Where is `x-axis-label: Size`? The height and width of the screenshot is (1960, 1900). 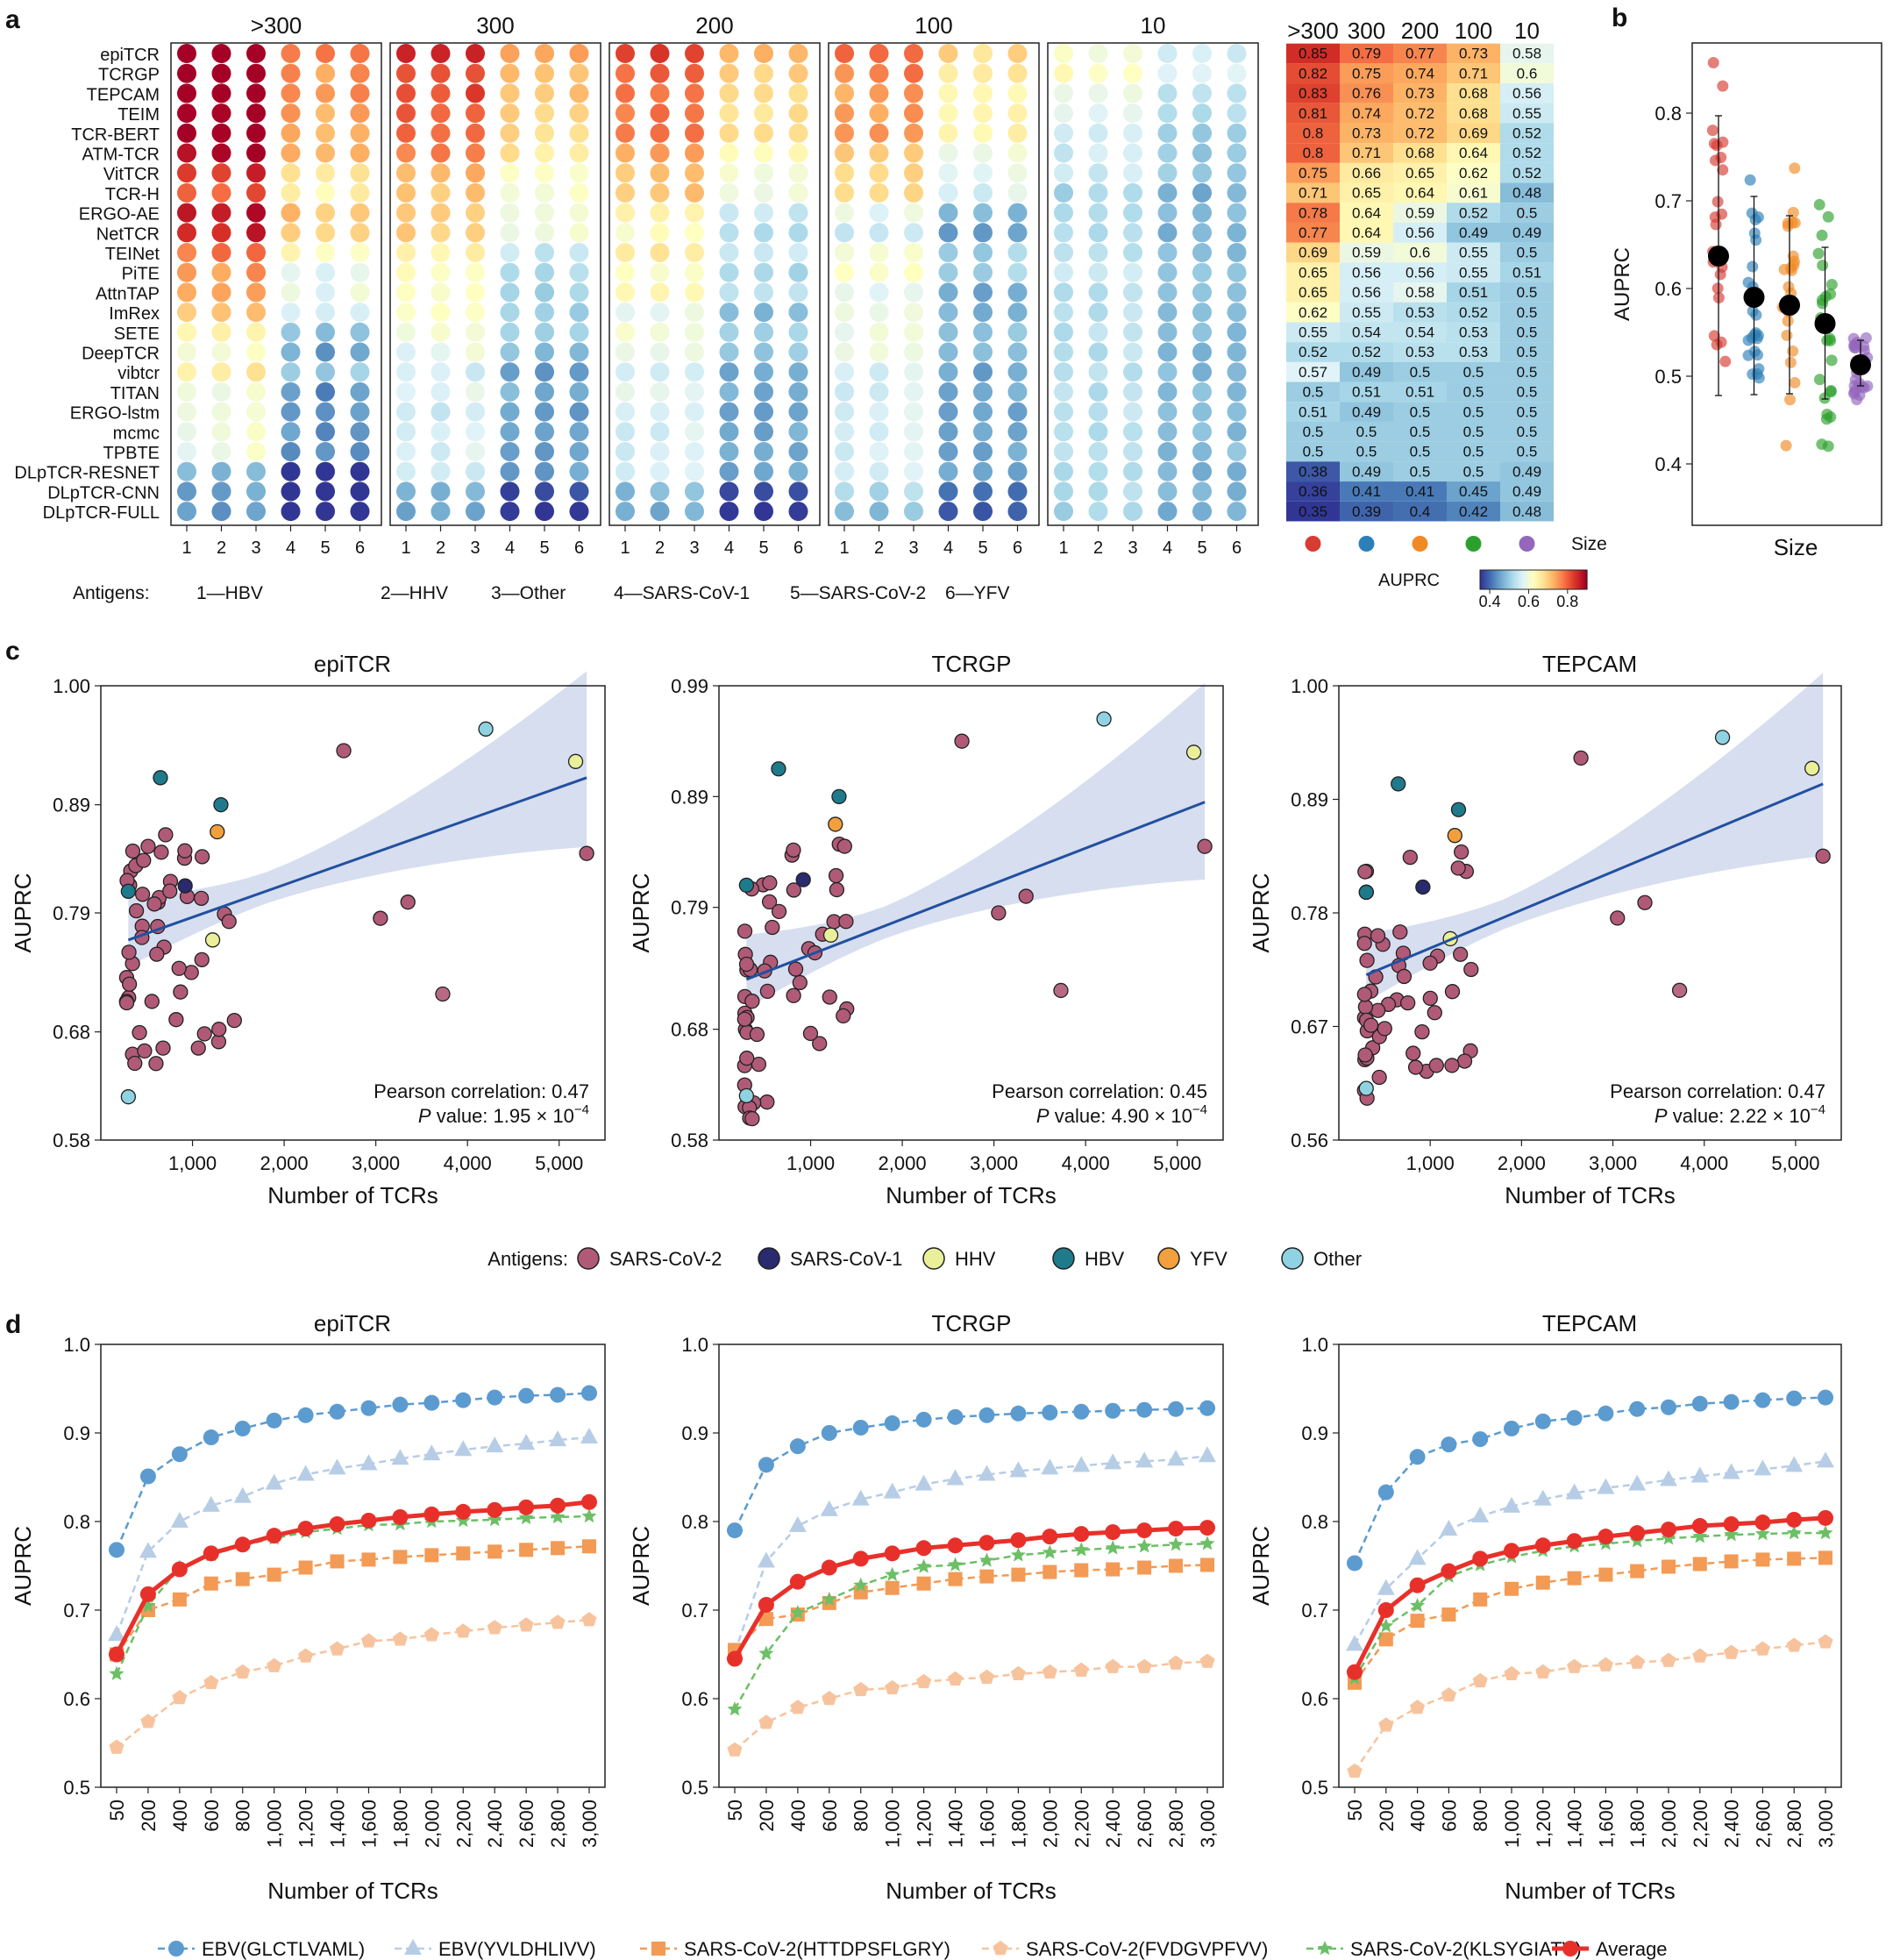 x-axis-label: Size is located at coordinates (1796, 547).